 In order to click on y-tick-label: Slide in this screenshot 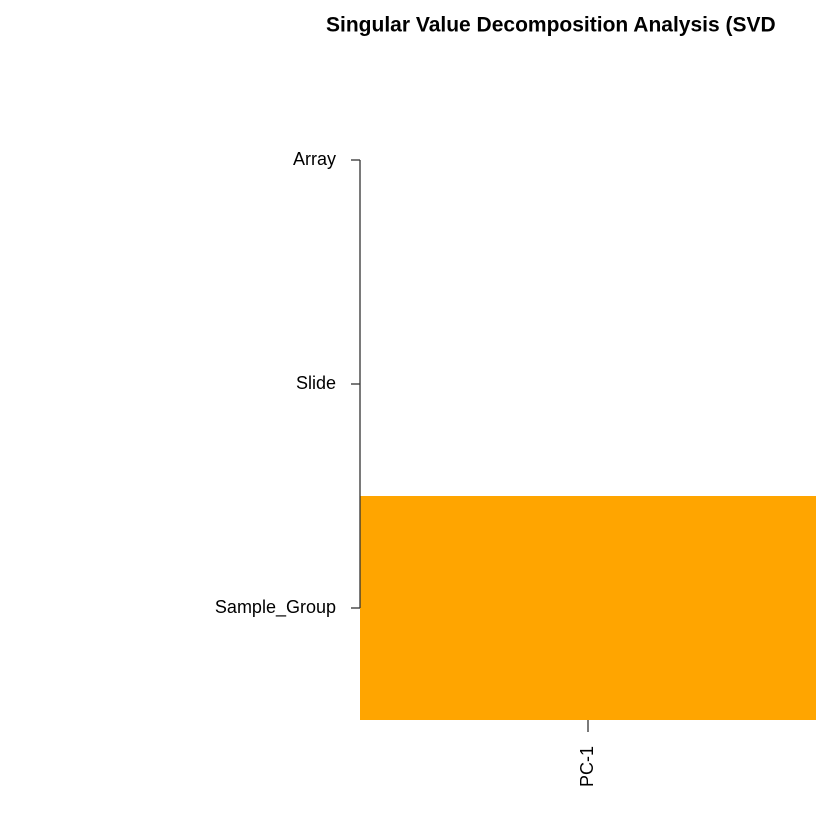, I will do `click(316, 383)`.